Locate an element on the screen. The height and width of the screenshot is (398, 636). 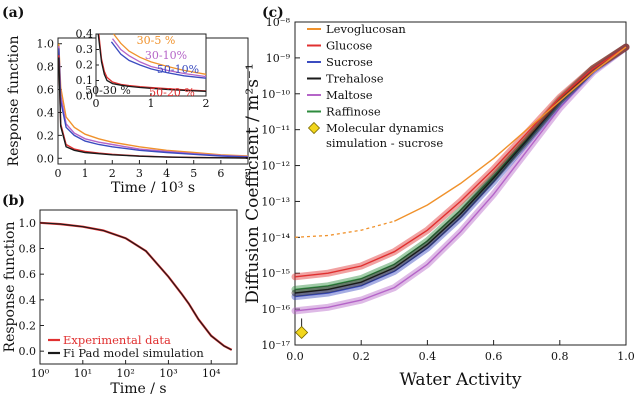
x-tick-label: 3 is located at coordinates (139, 173).